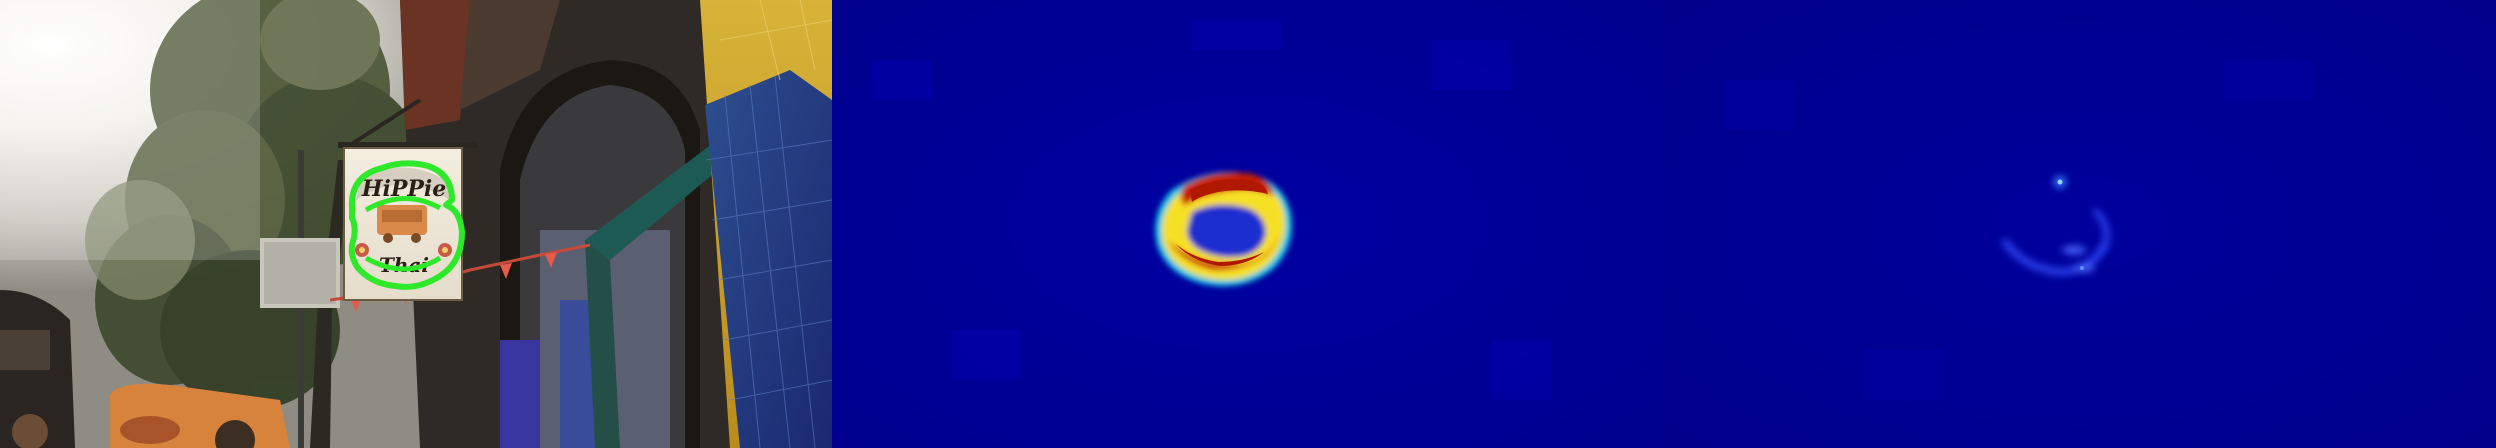 This screenshot has width=2496, height=448. What do you see at coordinates (1223, 229) in the screenshot?
I see `heat-blob-strong` at bounding box center [1223, 229].